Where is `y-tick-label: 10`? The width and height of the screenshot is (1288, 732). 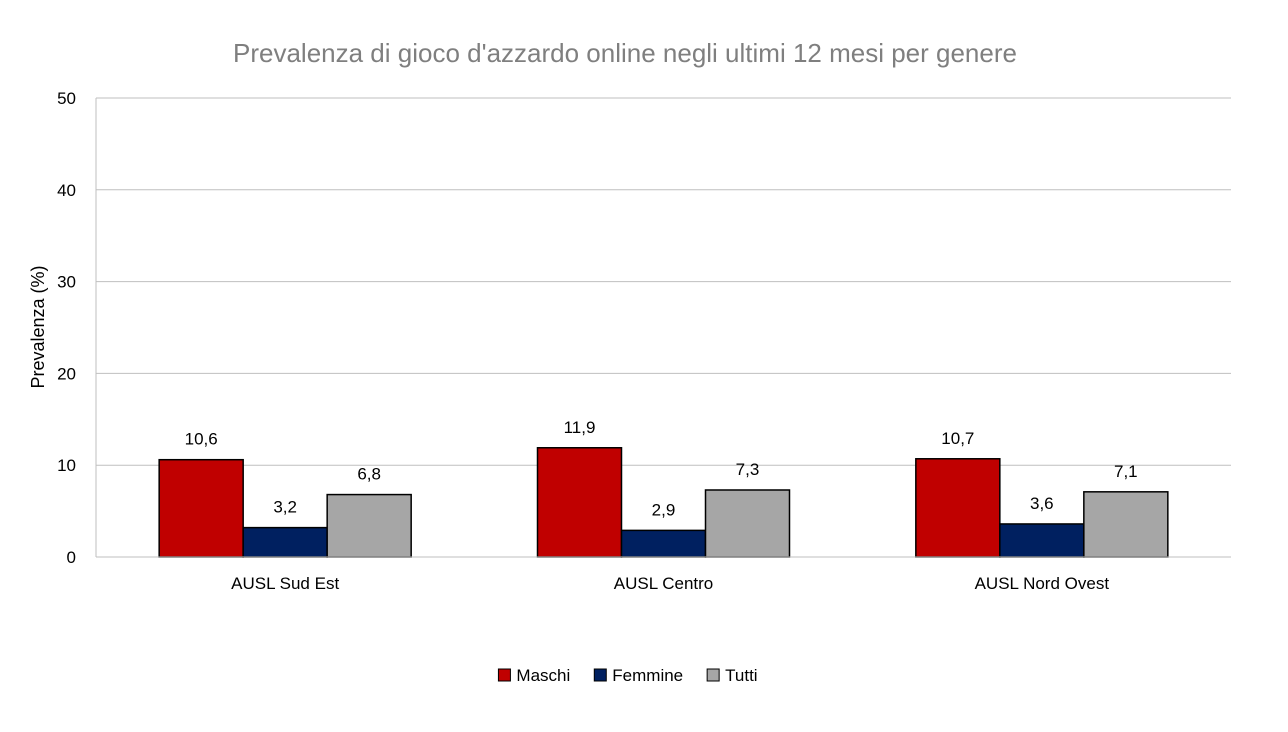
y-tick-label: 10 is located at coordinates (66, 465).